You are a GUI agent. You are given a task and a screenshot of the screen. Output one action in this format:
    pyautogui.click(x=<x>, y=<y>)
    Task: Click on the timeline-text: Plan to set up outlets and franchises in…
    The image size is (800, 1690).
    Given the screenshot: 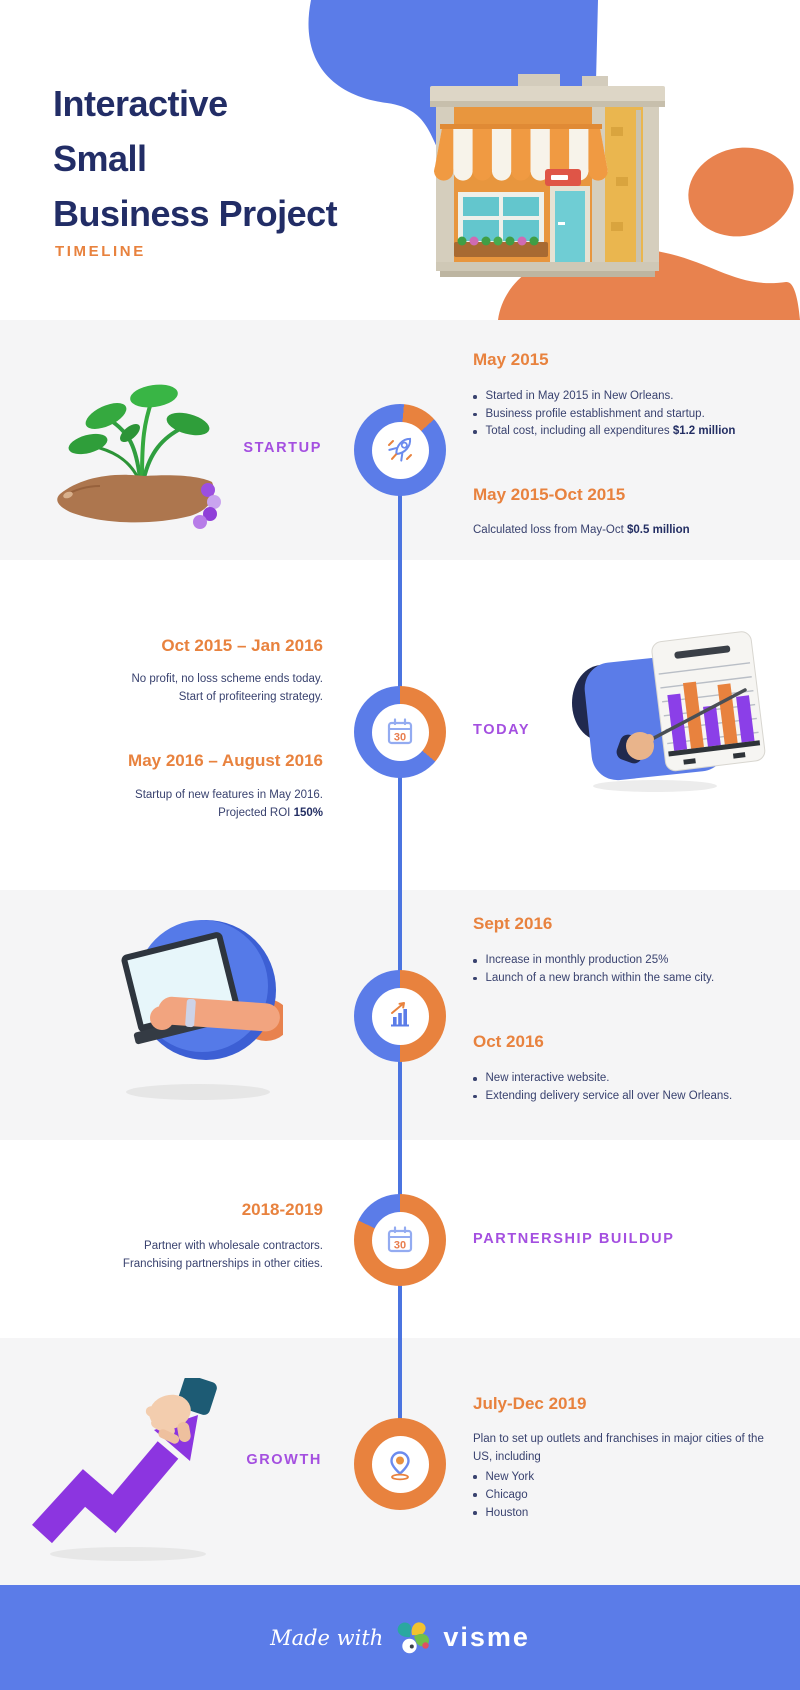 What is the action you would take?
    pyautogui.click(x=618, y=1448)
    